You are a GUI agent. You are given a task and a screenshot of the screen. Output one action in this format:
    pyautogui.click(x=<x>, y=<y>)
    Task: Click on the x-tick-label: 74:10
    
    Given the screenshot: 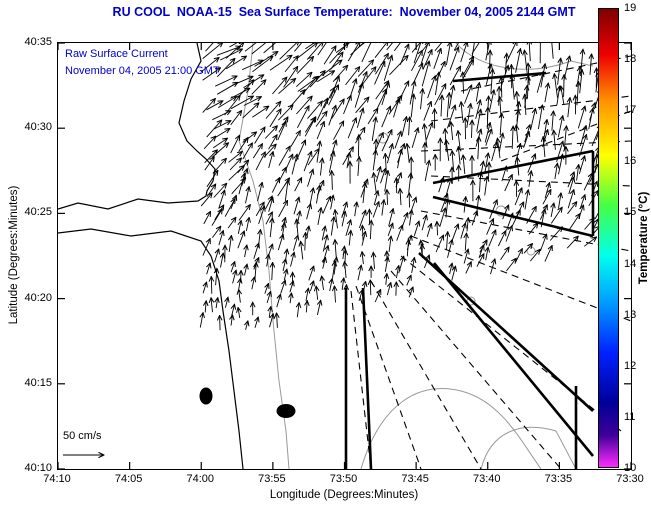 What is the action you would take?
    pyautogui.click(x=57, y=479)
    